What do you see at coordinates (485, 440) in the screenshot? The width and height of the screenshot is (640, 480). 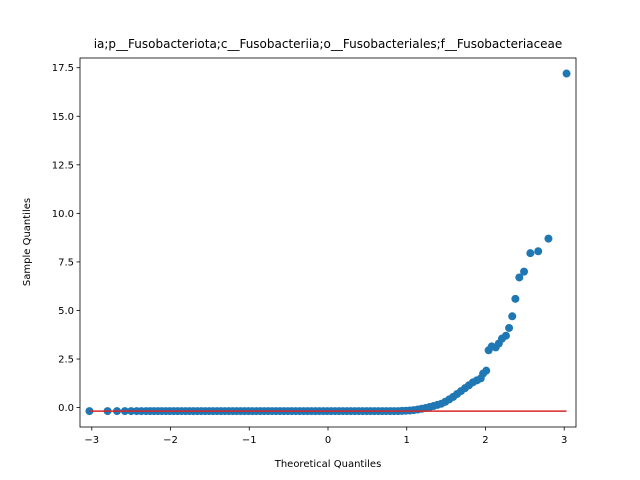 I see `x-tick-label-5: 2` at bounding box center [485, 440].